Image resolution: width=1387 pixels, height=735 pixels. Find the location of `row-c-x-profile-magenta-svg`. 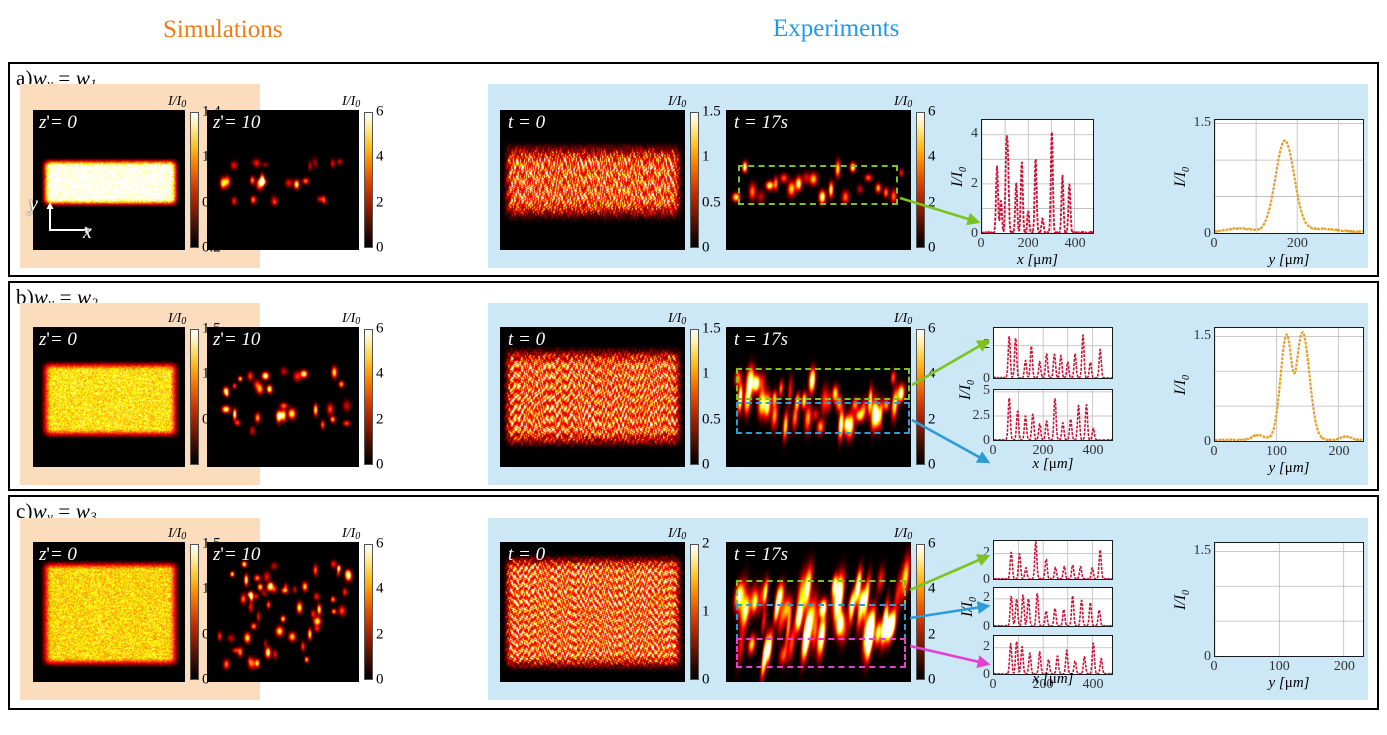

row-c-x-profile-magenta-svg is located at coordinates (1053, 655).